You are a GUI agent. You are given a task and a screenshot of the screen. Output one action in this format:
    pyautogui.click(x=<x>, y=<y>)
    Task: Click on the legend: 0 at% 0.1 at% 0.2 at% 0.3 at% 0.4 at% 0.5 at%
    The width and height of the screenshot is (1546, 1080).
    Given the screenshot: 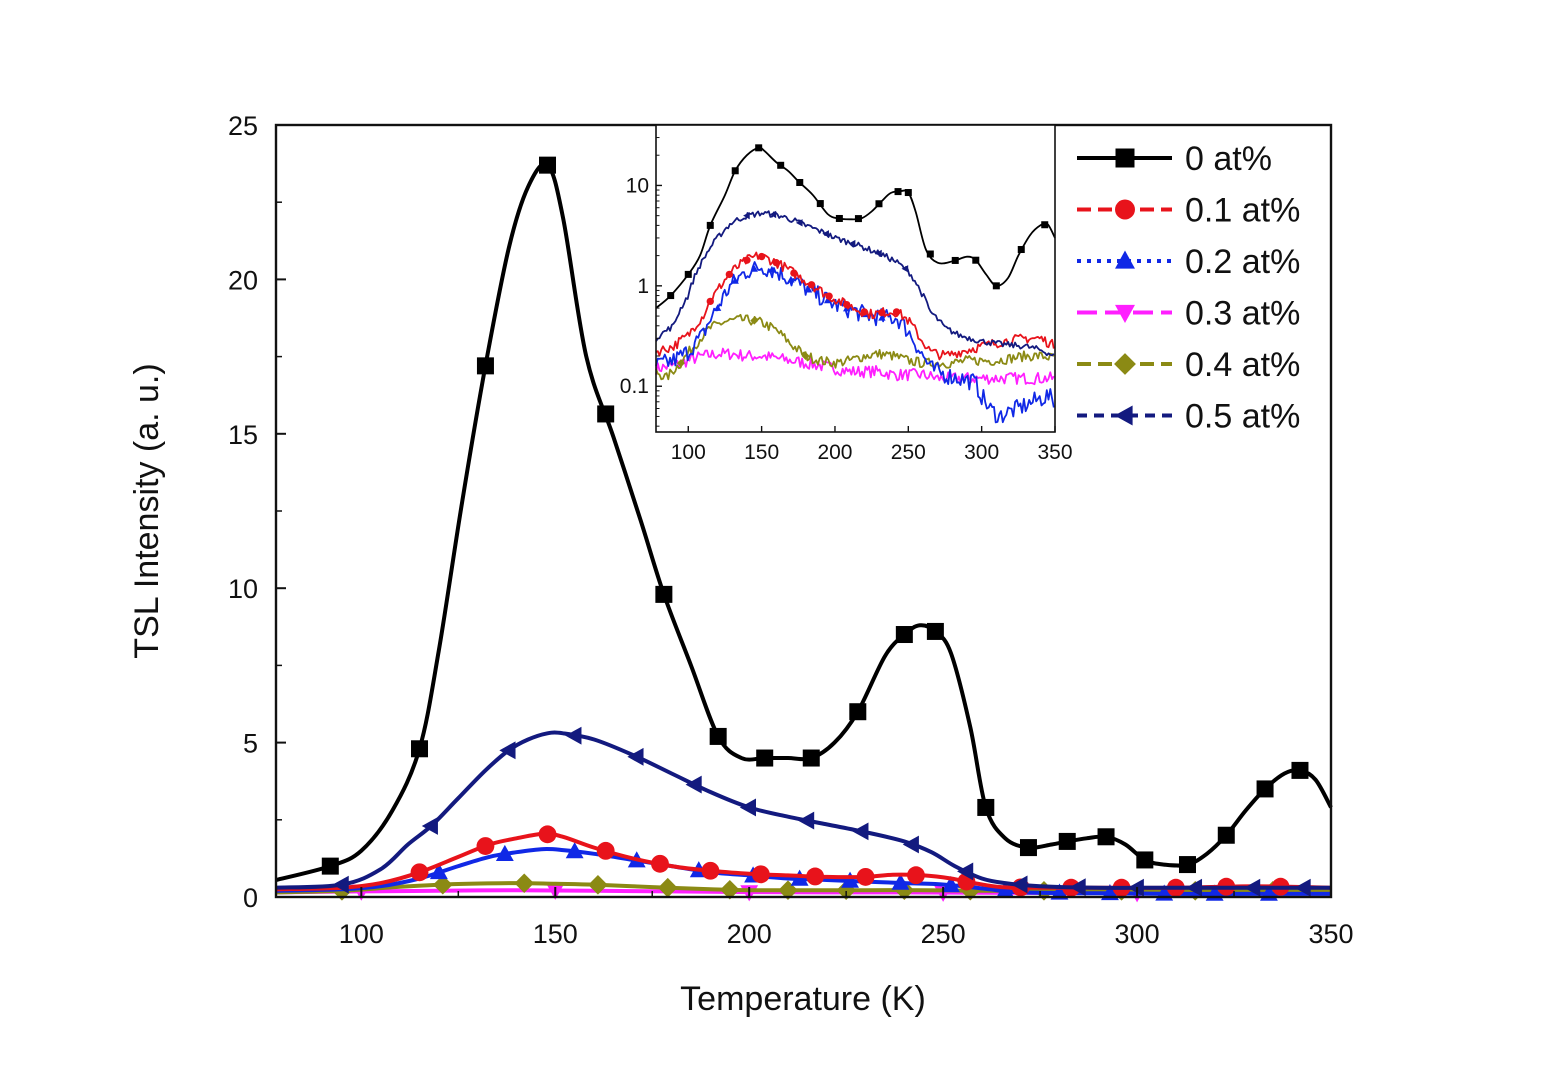 What is the action you would take?
    pyautogui.click(x=1188, y=288)
    